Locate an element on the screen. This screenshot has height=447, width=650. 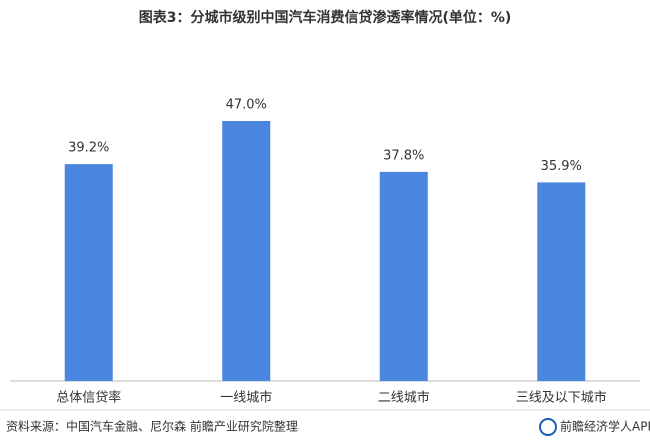
x-tick-label: 二线城市 is located at coordinates (404, 398).